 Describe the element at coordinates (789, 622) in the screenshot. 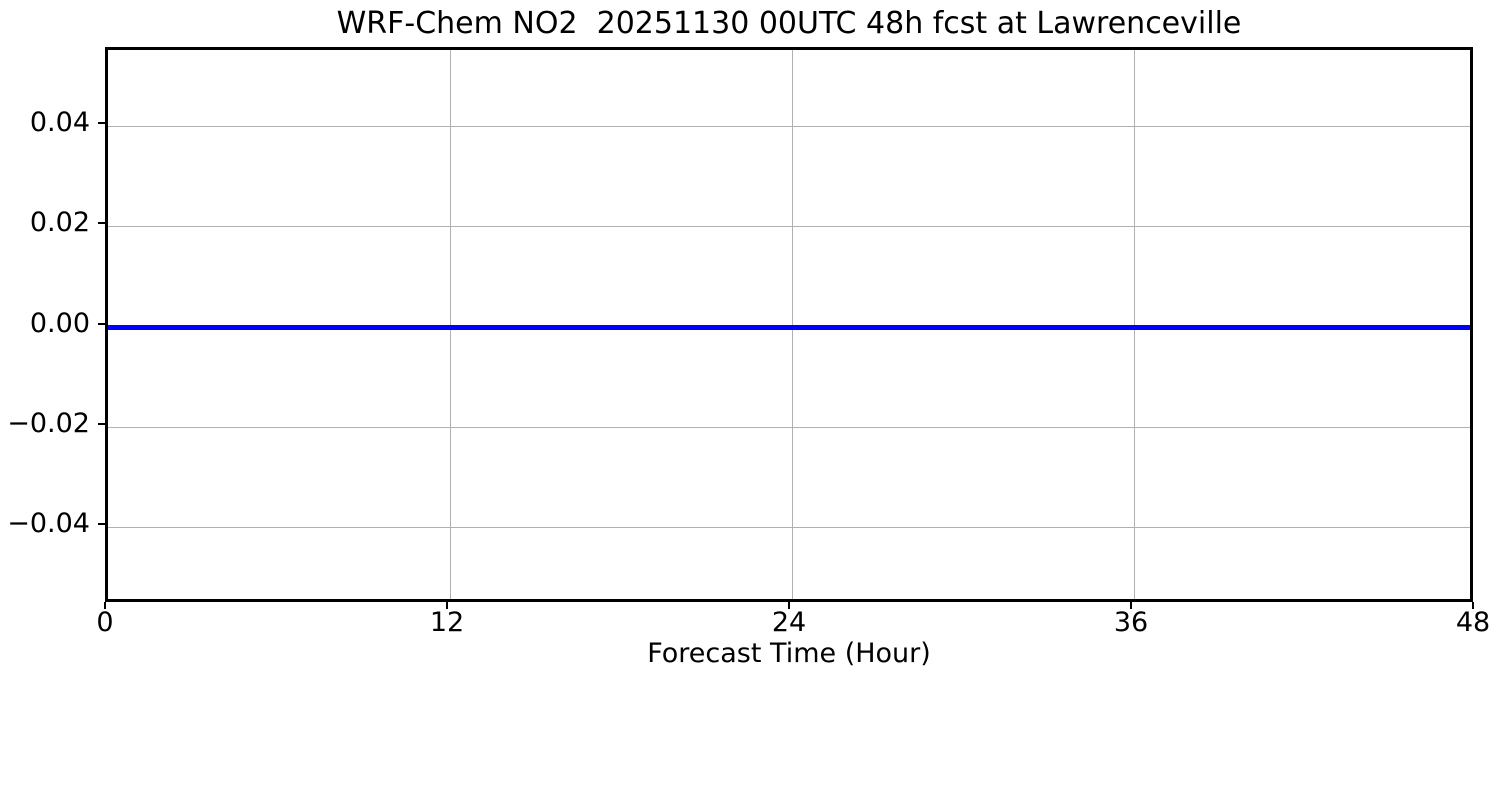

I see `ticklabel-x-24: 24` at that location.